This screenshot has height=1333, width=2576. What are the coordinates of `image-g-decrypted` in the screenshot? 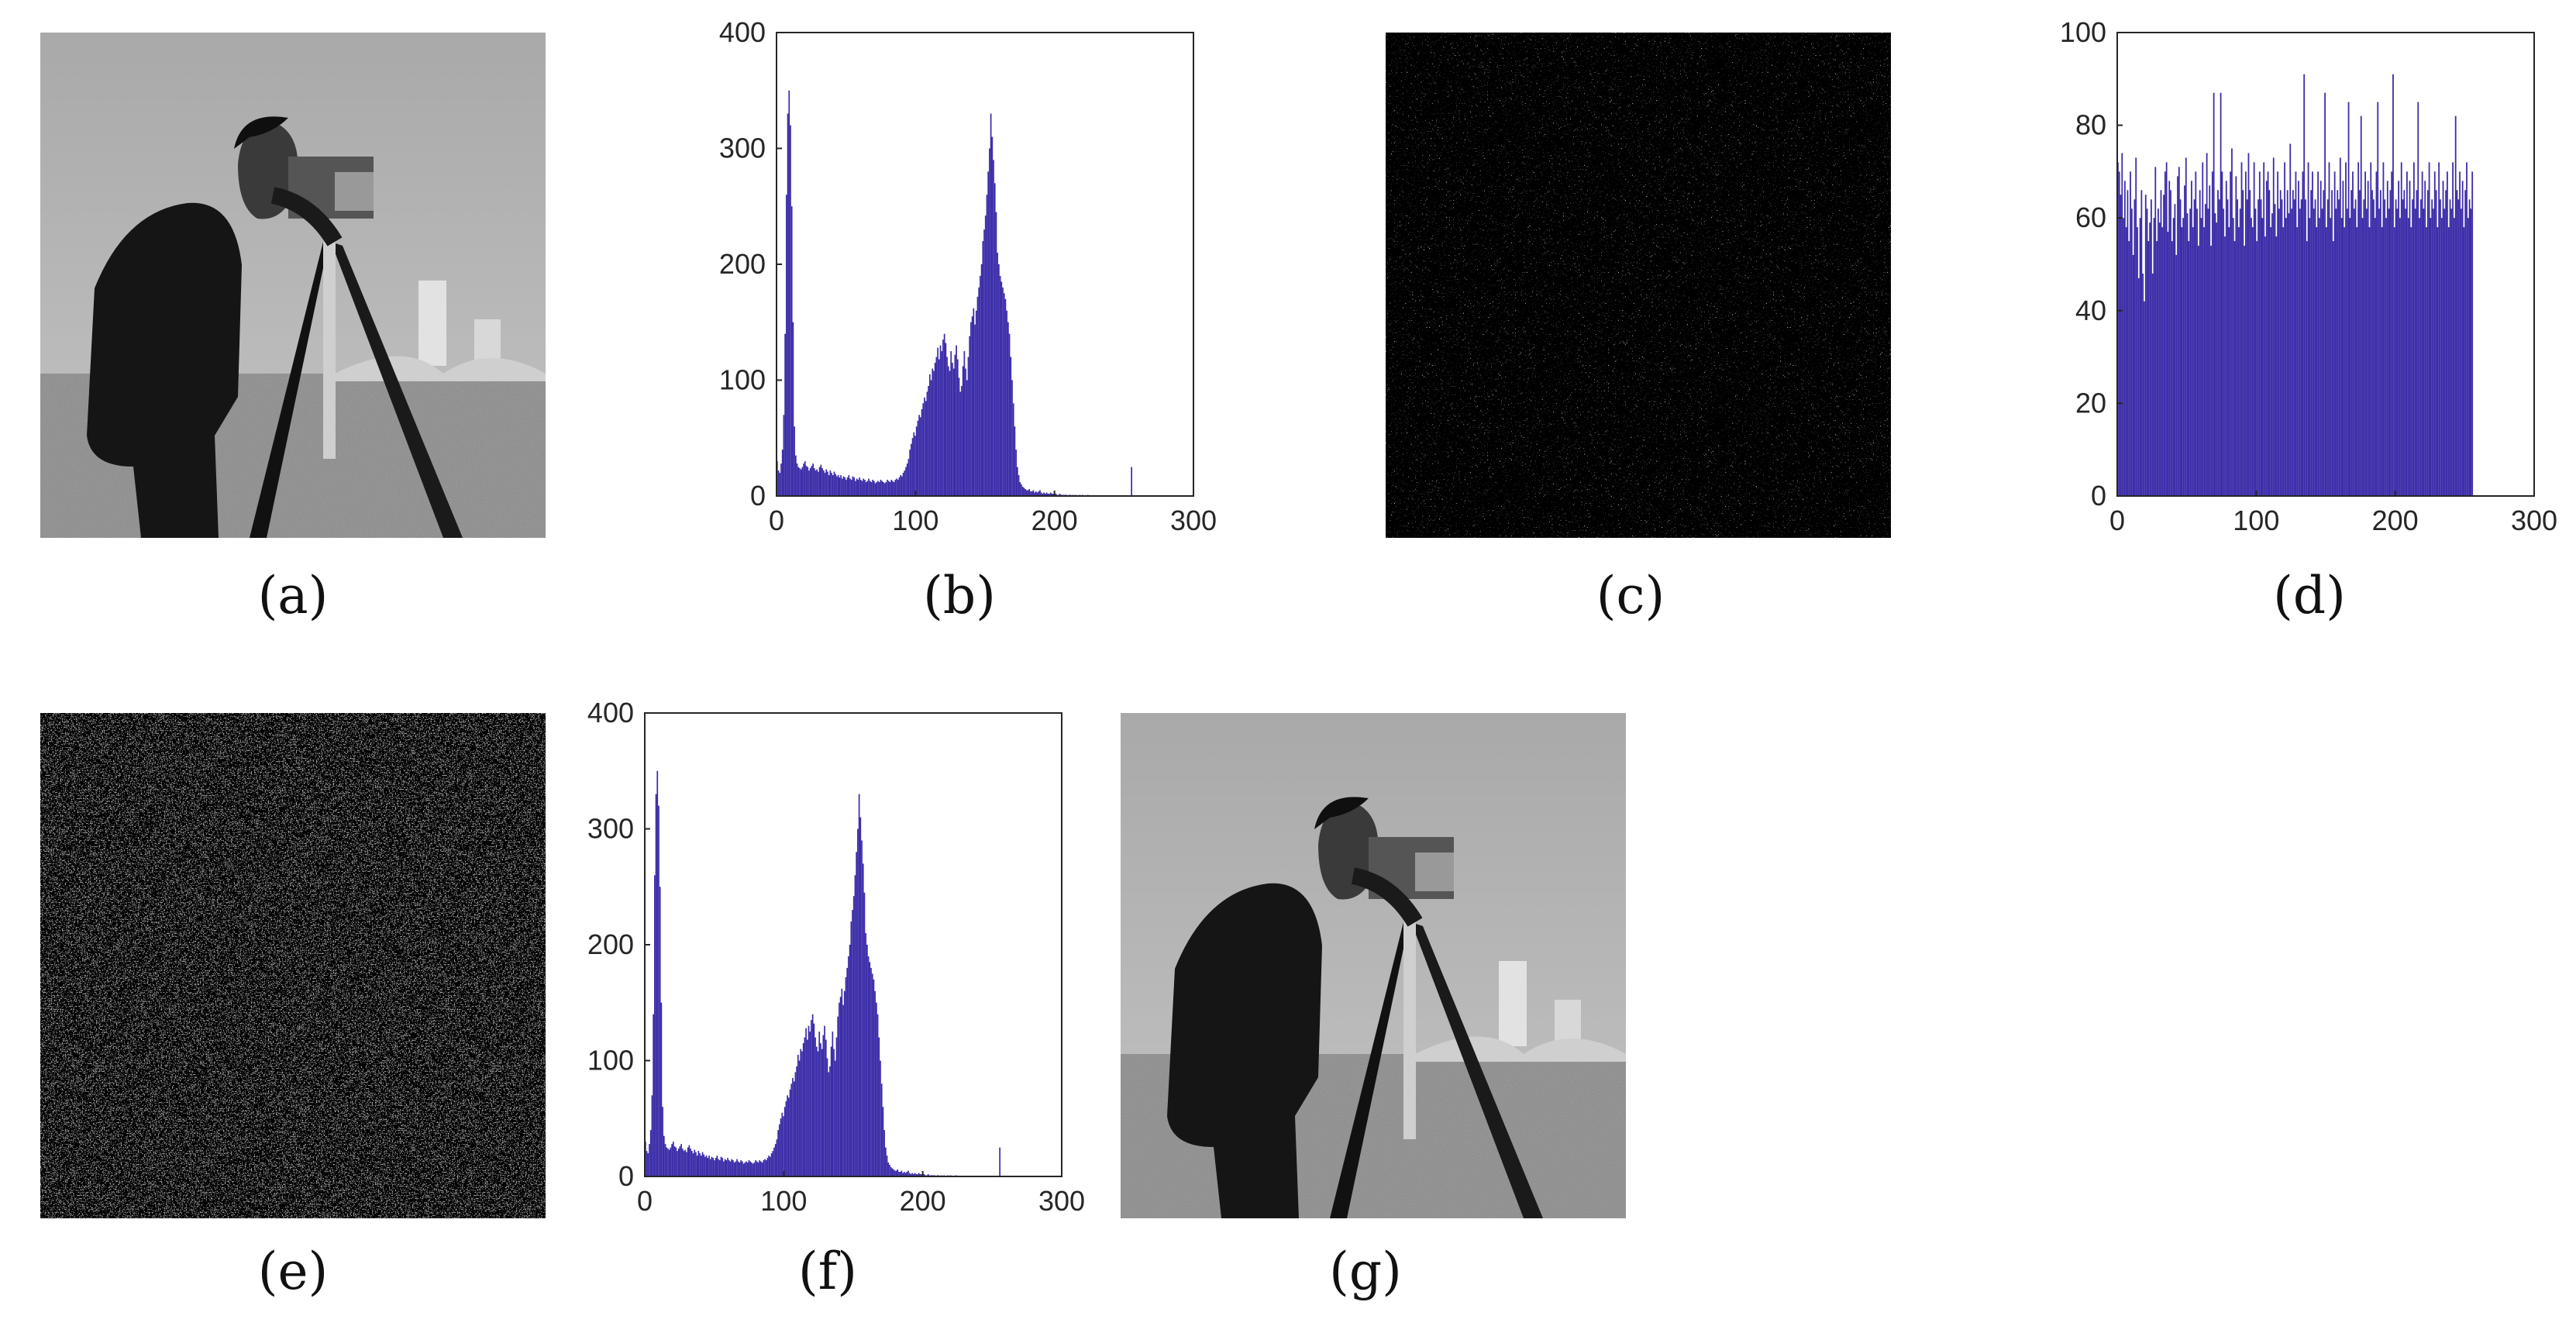 It's located at (1373, 965).